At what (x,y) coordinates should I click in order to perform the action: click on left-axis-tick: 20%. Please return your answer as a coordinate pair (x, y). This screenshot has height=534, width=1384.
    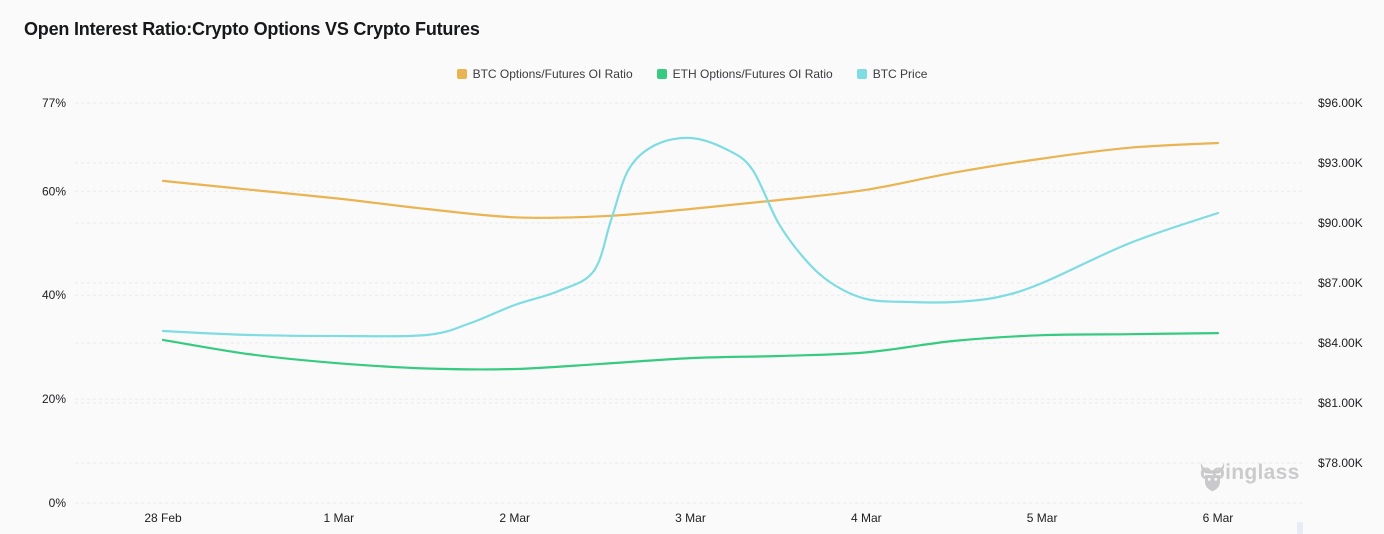
    Looking at the image, I should click on (54, 399).